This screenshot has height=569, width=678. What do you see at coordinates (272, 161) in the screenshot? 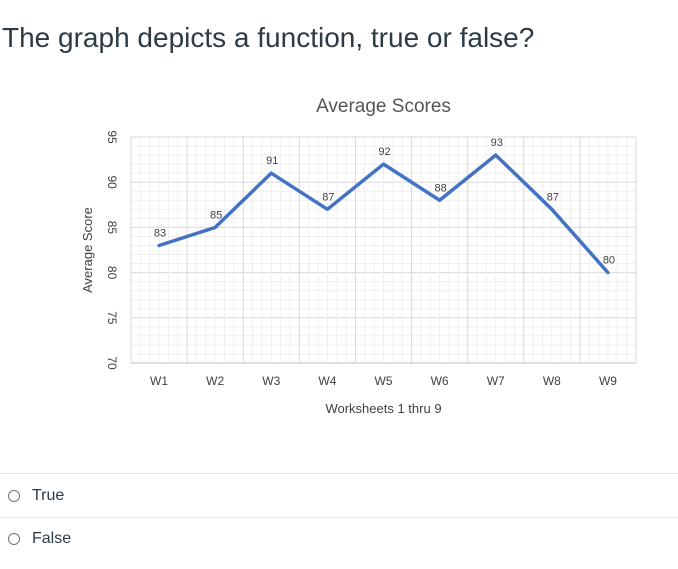
I see `data-label: 91` at bounding box center [272, 161].